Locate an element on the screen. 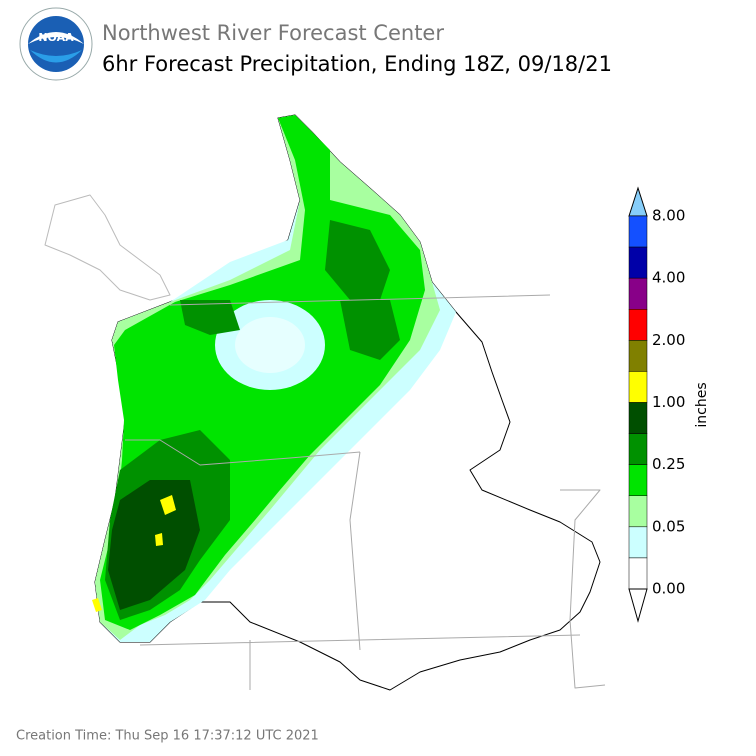  colorbar-label: 8.00 is located at coordinates (668, 216).